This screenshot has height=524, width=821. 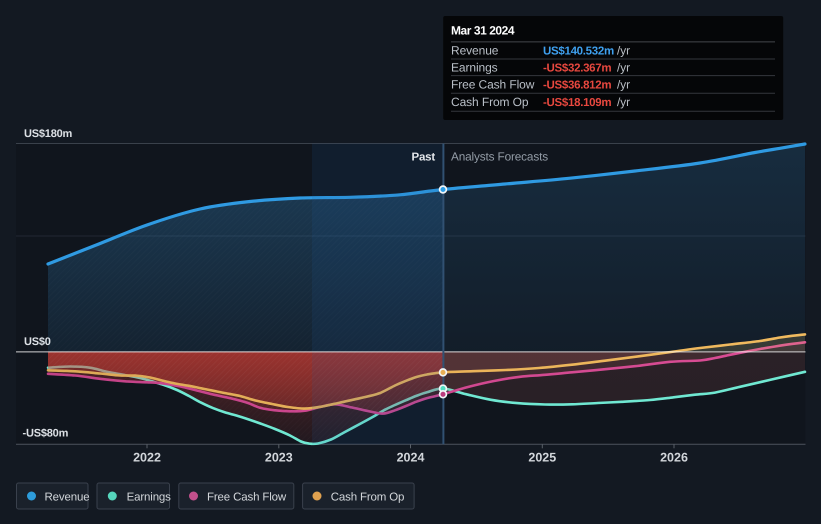 I want to click on svg-text: Past, so click(x=424, y=158).